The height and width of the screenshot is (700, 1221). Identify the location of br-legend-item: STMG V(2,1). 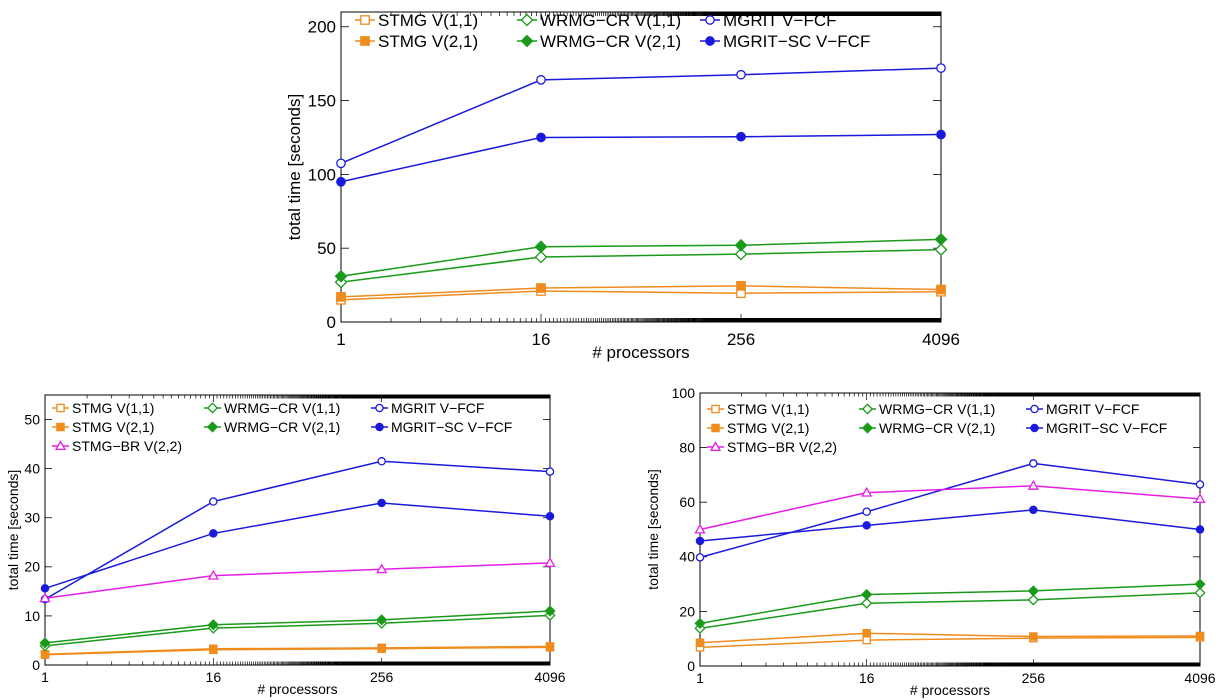
(758, 428).